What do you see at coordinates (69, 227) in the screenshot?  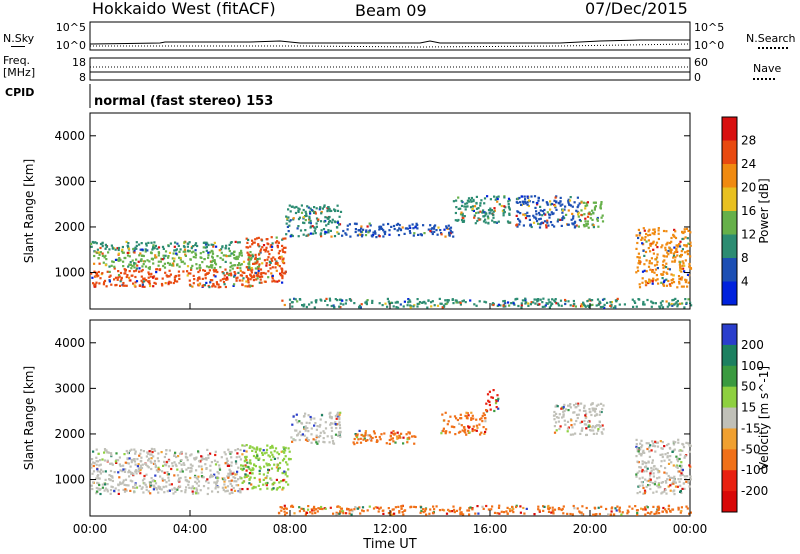 I see `y-tick-label: 2000` at bounding box center [69, 227].